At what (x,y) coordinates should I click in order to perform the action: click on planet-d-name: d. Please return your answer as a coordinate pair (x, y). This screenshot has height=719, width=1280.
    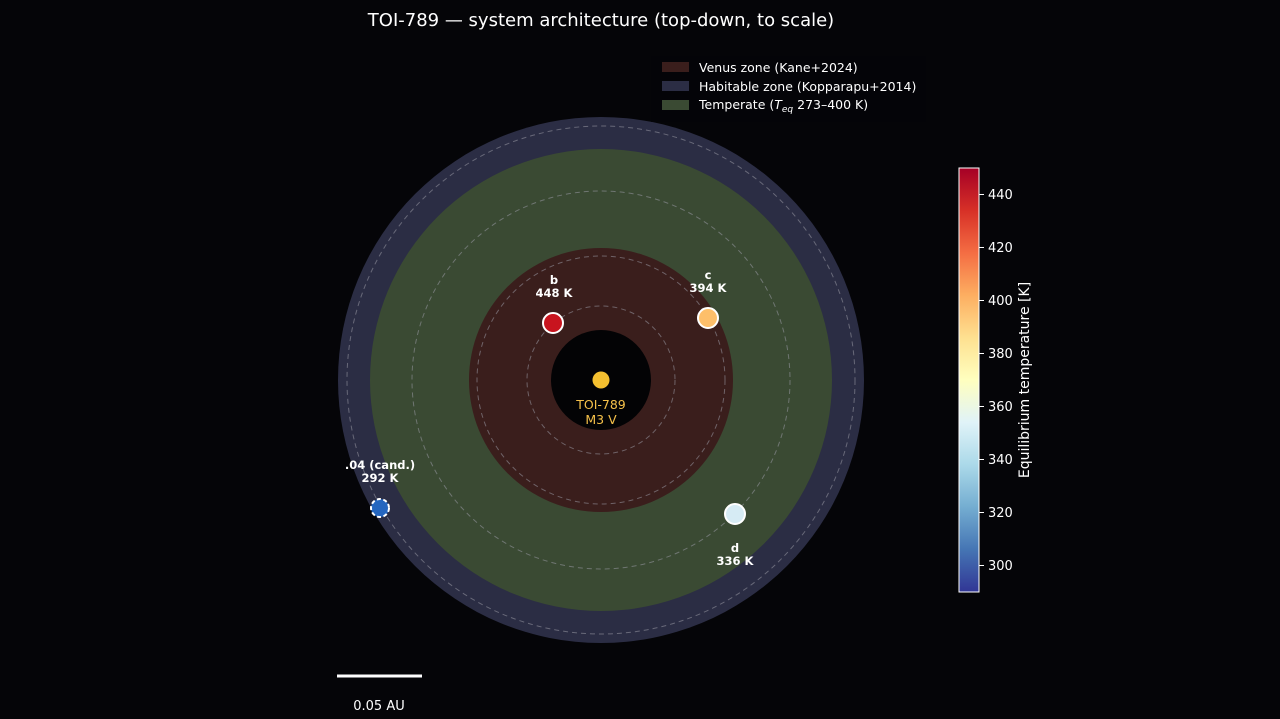
    Looking at the image, I should click on (735, 548).